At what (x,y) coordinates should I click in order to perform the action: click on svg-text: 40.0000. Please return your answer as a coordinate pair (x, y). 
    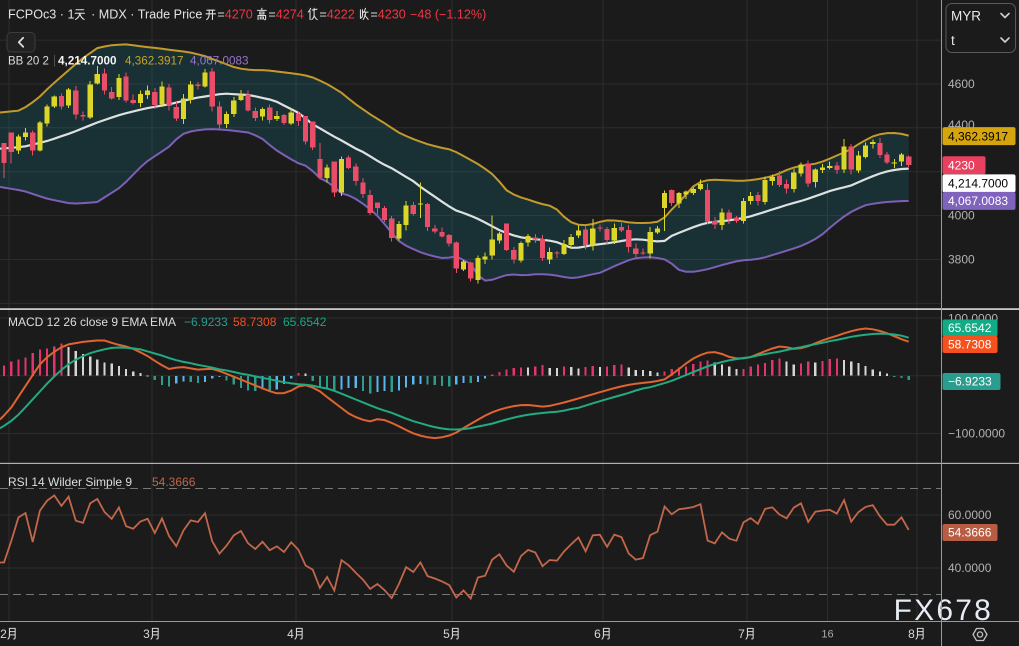
    Looking at the image, I should click on (970, 568).